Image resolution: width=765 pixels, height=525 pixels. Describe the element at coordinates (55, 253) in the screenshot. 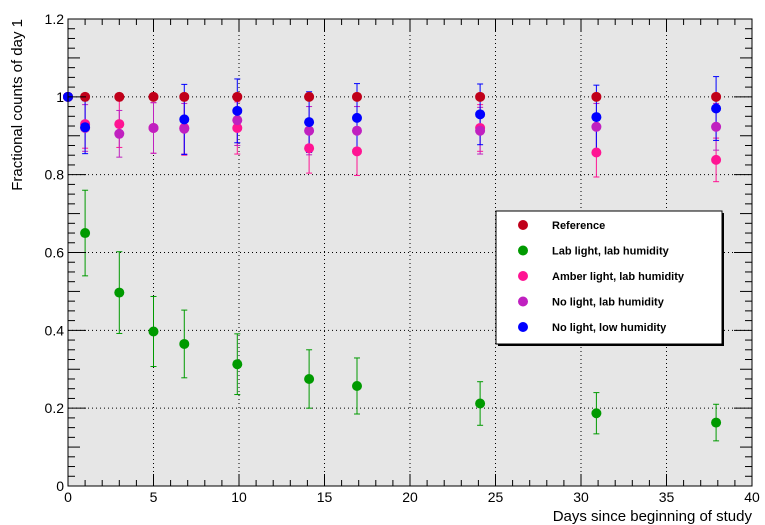

I see `y-tick-label: 0.6` at that location.